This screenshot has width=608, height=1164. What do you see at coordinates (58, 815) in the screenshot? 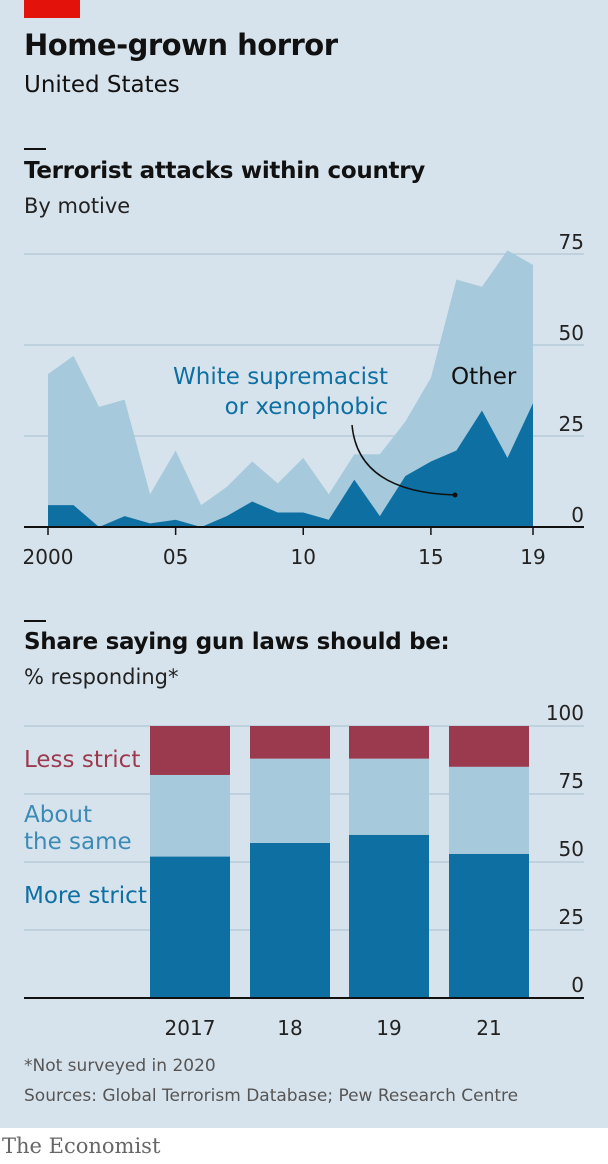
I see `legend-label-line: About` at bounding box center [58, 815].